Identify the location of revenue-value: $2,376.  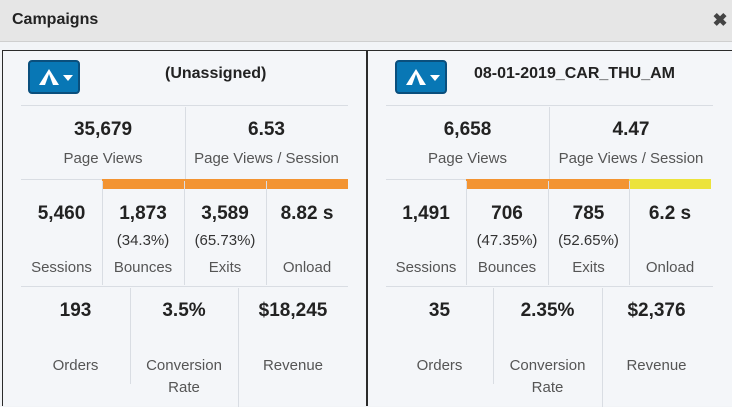
(656, 310).